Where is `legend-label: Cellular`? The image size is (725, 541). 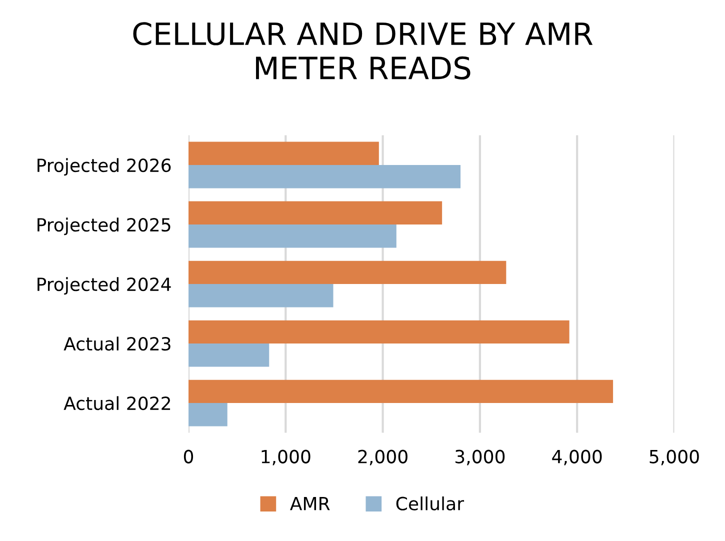
legend-label: Cellular is located at coordinates (430, 503).